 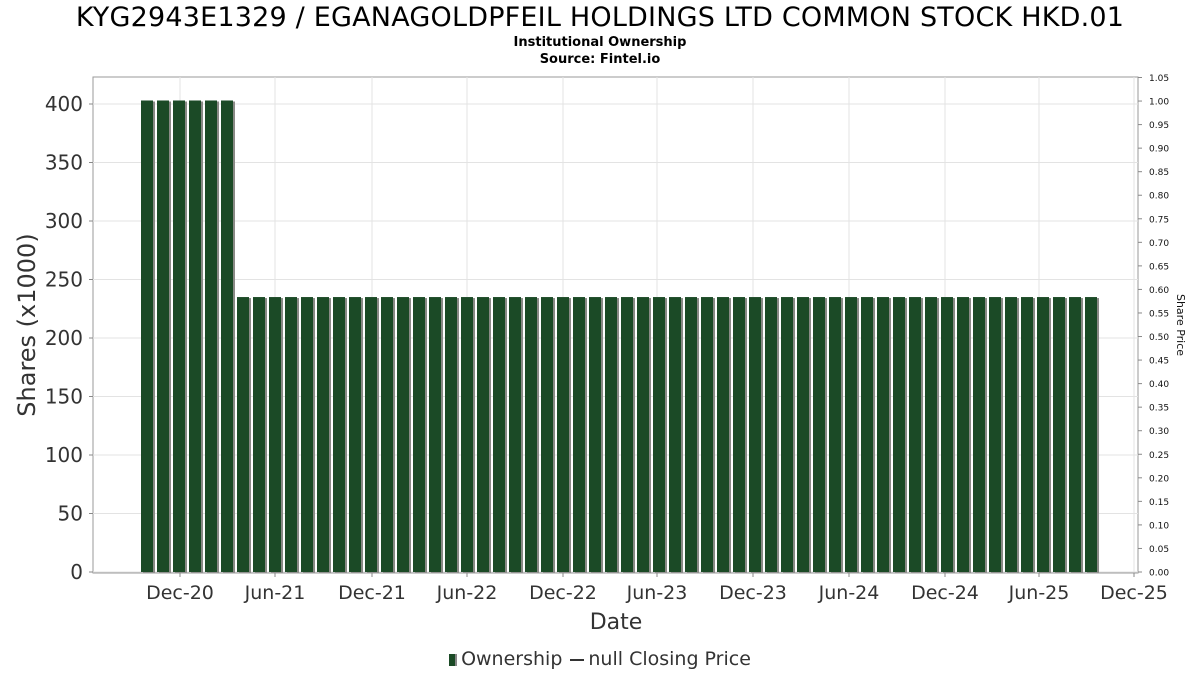 I want to click on y-tick-label: 0, so click(x=76, y=572).